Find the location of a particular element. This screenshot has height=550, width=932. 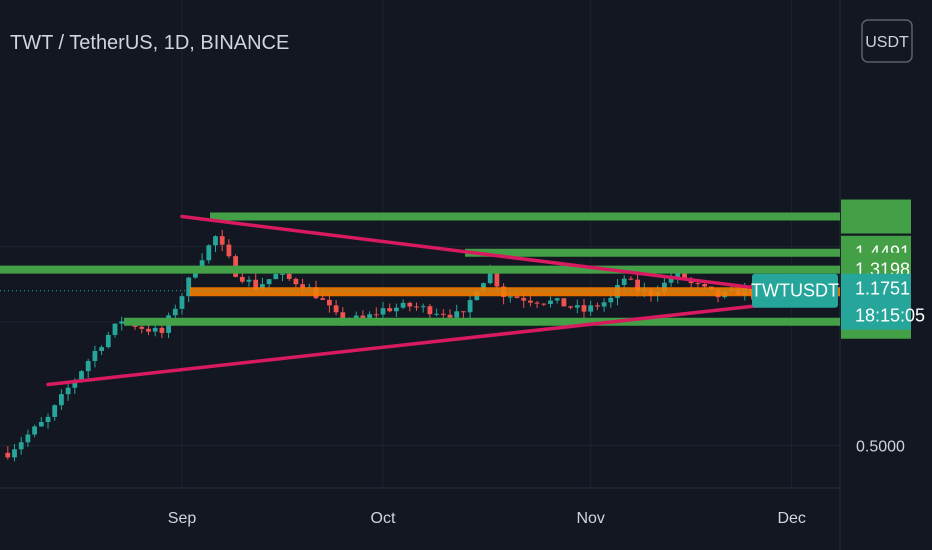

symbol-tag: TWTUSDT is located at coordinates (795, 290).